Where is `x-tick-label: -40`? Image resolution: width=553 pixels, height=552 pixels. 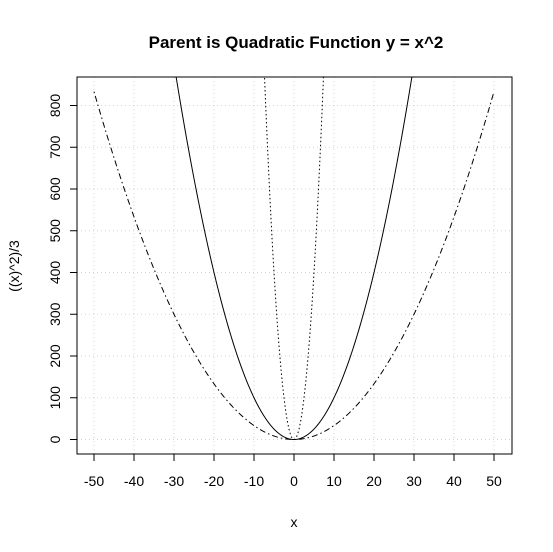
x-tick-label: -40 is located at coordinates (134, 481).